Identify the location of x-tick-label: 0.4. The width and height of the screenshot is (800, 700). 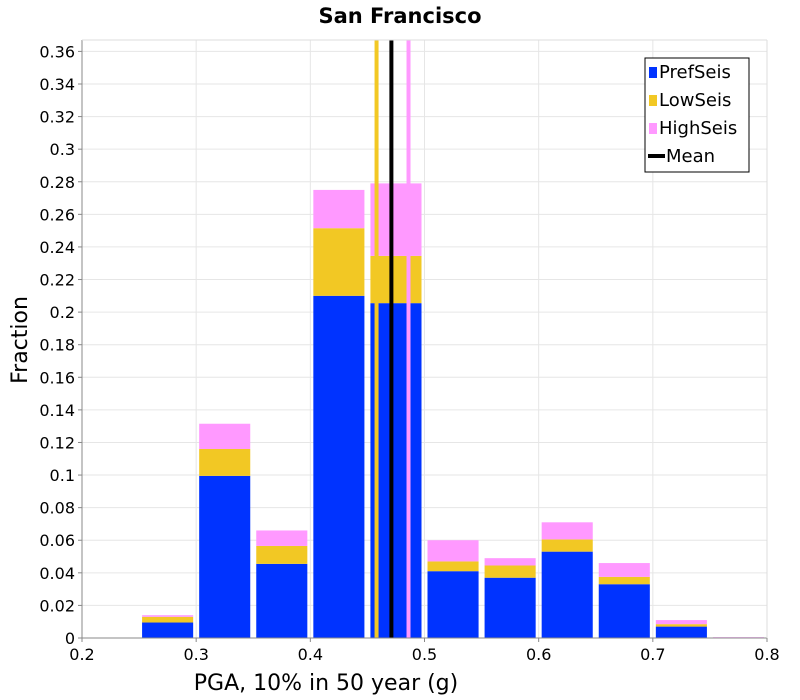
(310, 654).